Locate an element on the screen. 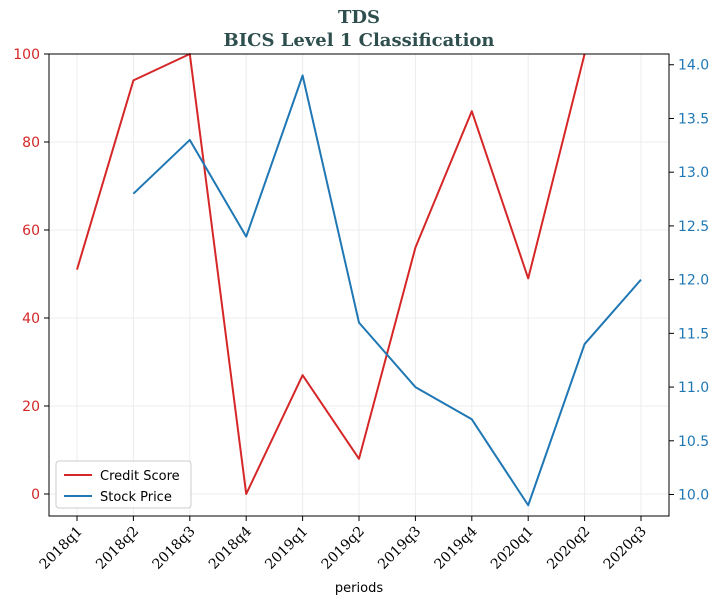  left-axis: 0 20 40 60 80 100 is located at coordinates (31, 275).